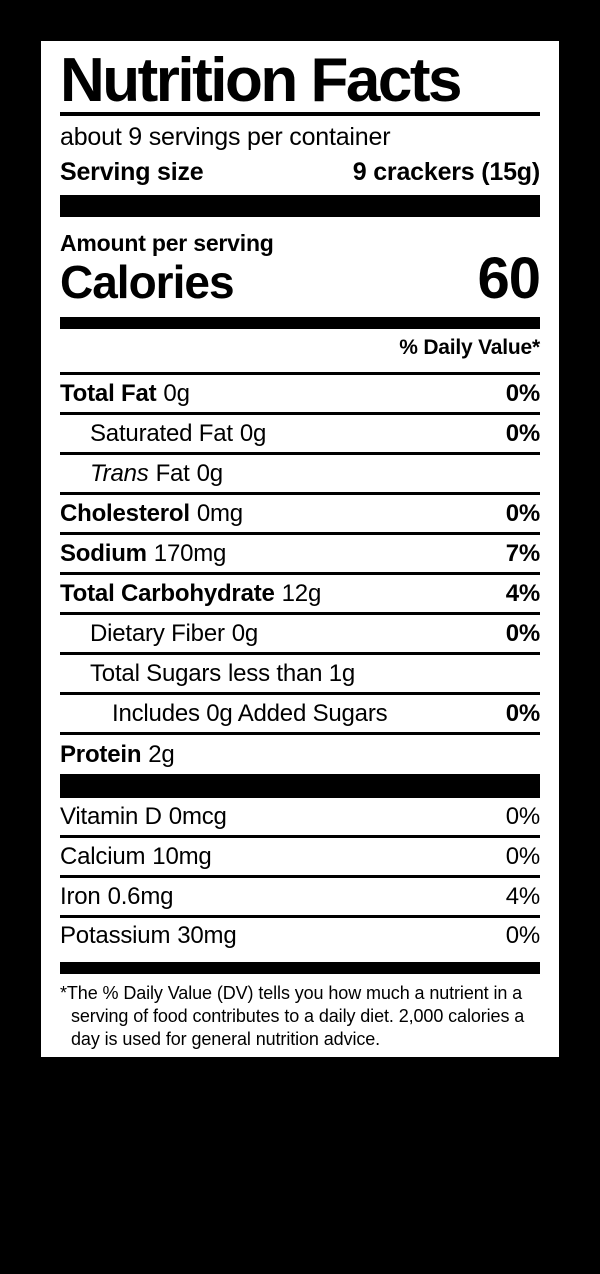 This screenshot has height=1274, width=600. I want to click on nutrient-name: Saturated Fat, so click(161, 433).